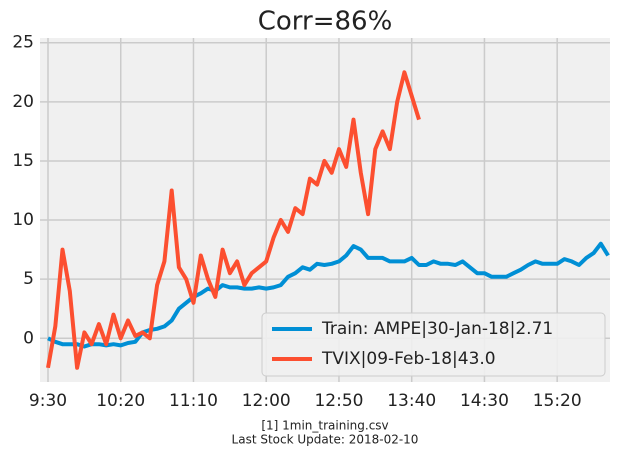  Describe the element at coordinates (338, 401) in the screenshot. I see `x-tick-label: 12:50` at that location.